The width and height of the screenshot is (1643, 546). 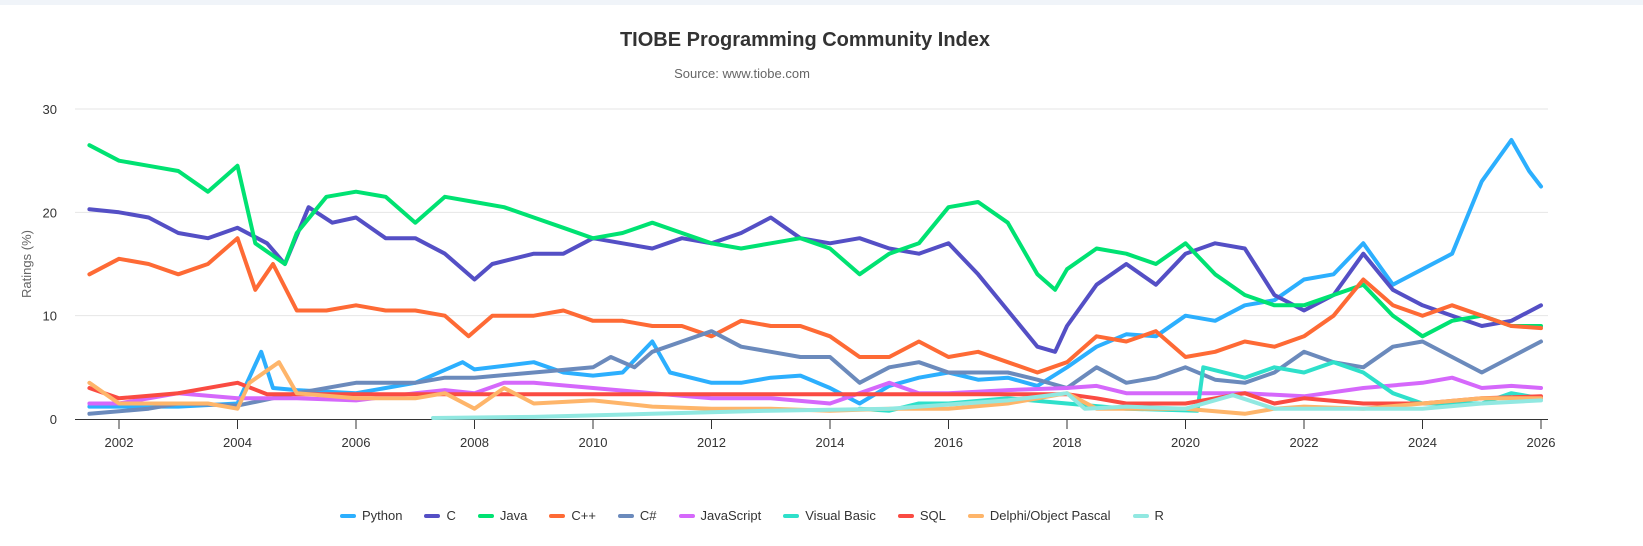 I want to click on legend-label: SQL, so click(x=932, y=515).